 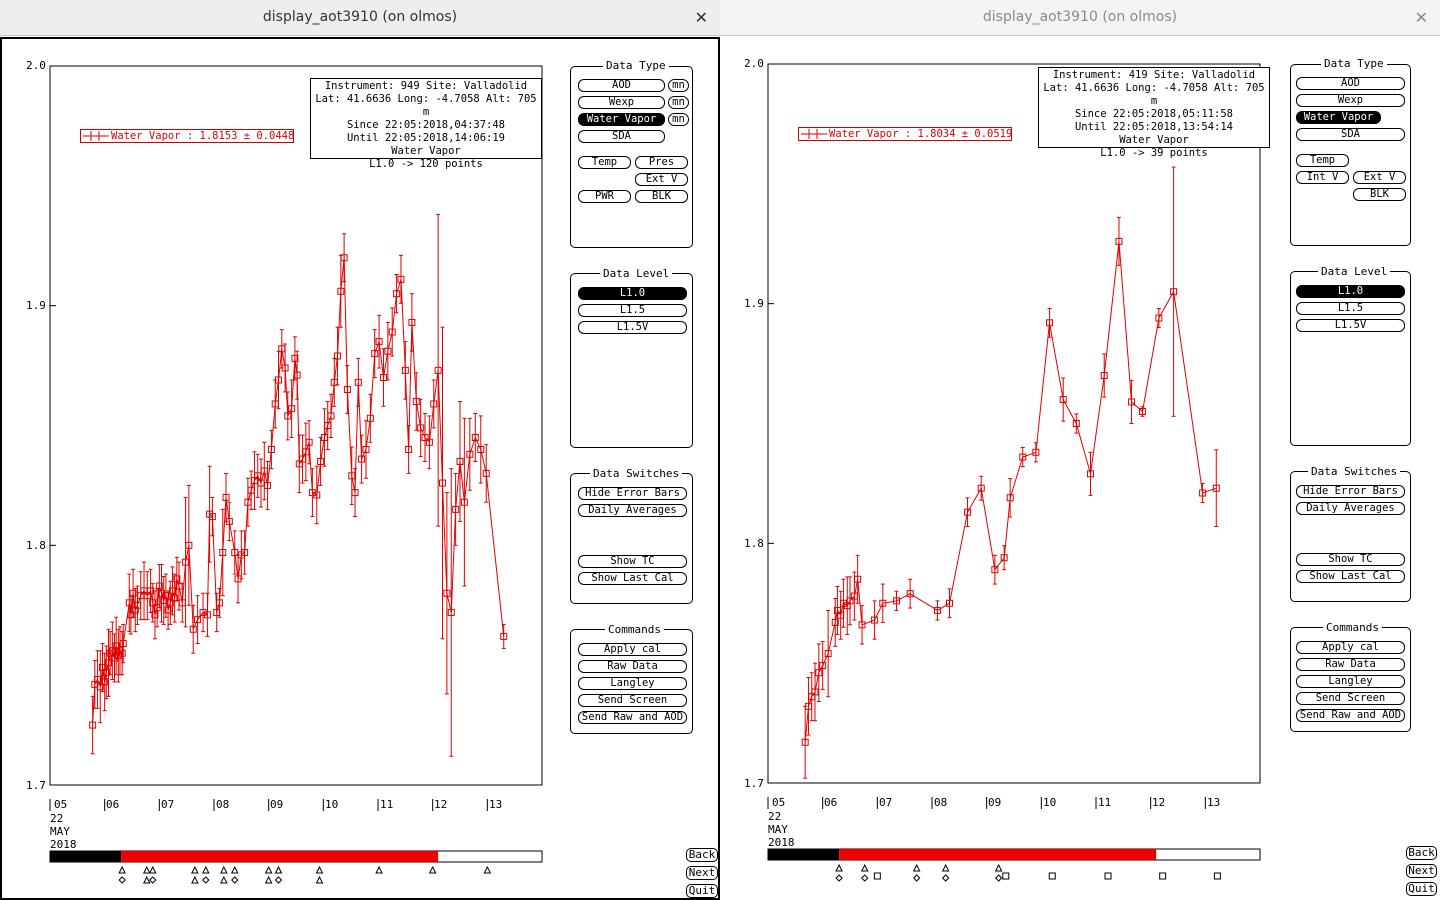 I want to click on water-vapor-mn-button: mn, so click(x=678, y=119).